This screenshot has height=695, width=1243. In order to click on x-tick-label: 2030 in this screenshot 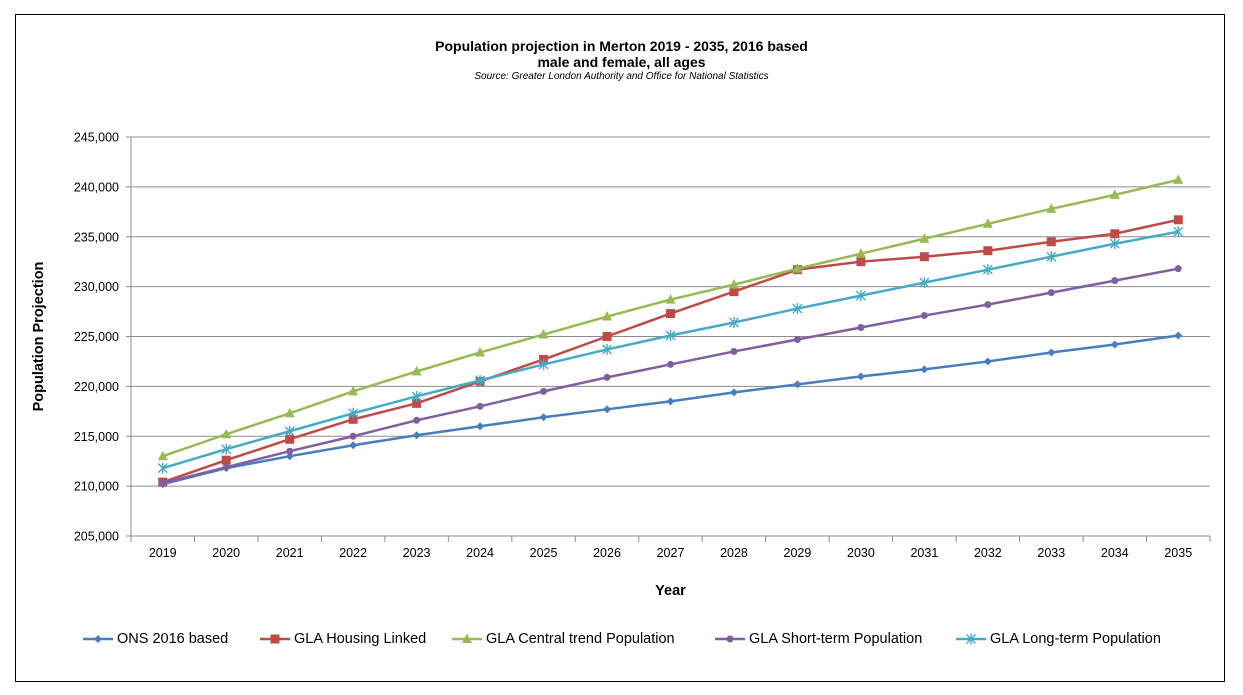, I will do `click(861, 553)`.